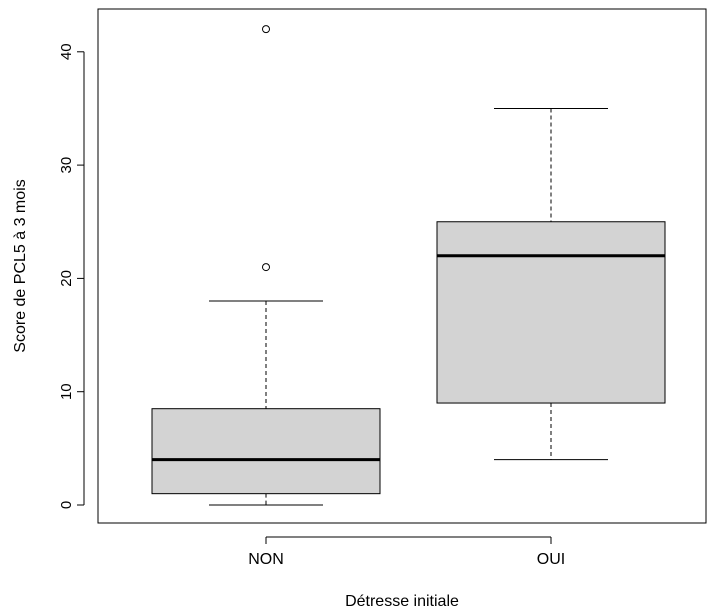 Image resolution: width=707 pixels, height=614 pixels. What do you see at coordinates (551, 559) in the screenshot?
I see `x-tick-label: OUI` at bounding box center [551, 559].